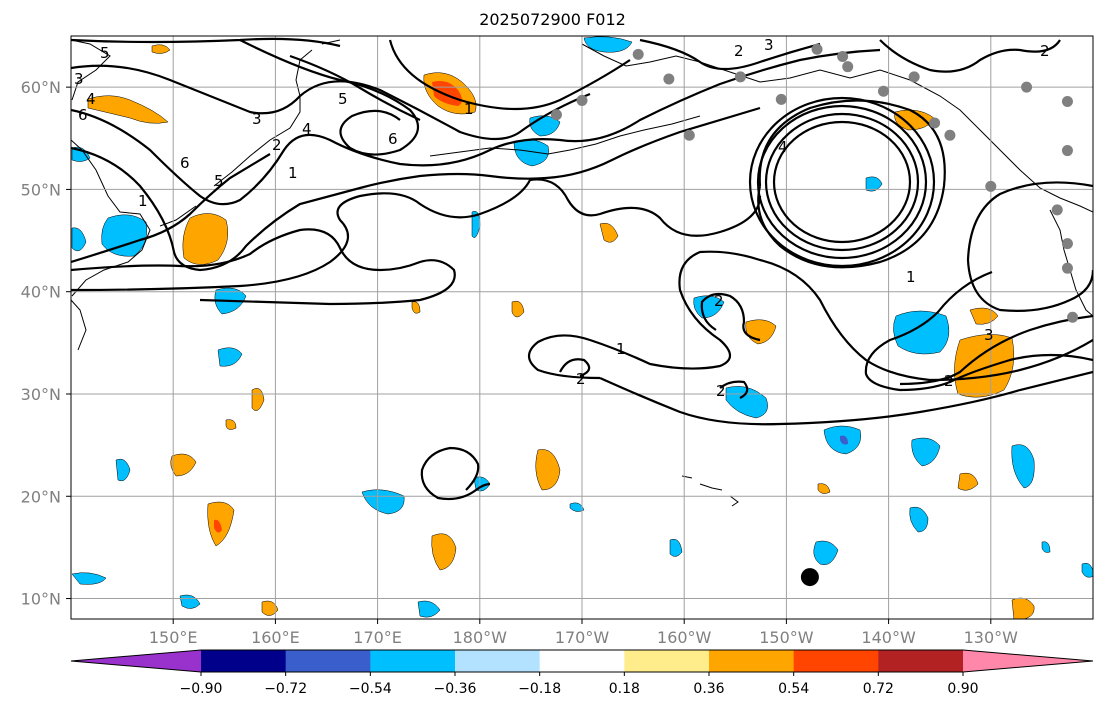 Image resolution: width=1105 pixels, height=712 pixels. Describe the element at coordinates (41, 292) in the screenshot. I see `lat-tick-label: 40°N` at that location.